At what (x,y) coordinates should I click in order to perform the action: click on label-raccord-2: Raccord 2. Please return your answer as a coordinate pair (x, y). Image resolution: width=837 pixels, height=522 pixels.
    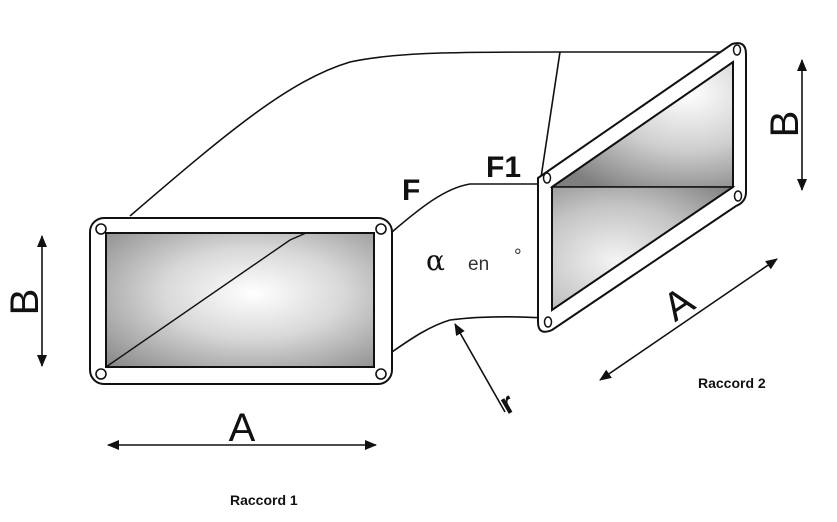
    Looking at the image, I should click on (732, 383).